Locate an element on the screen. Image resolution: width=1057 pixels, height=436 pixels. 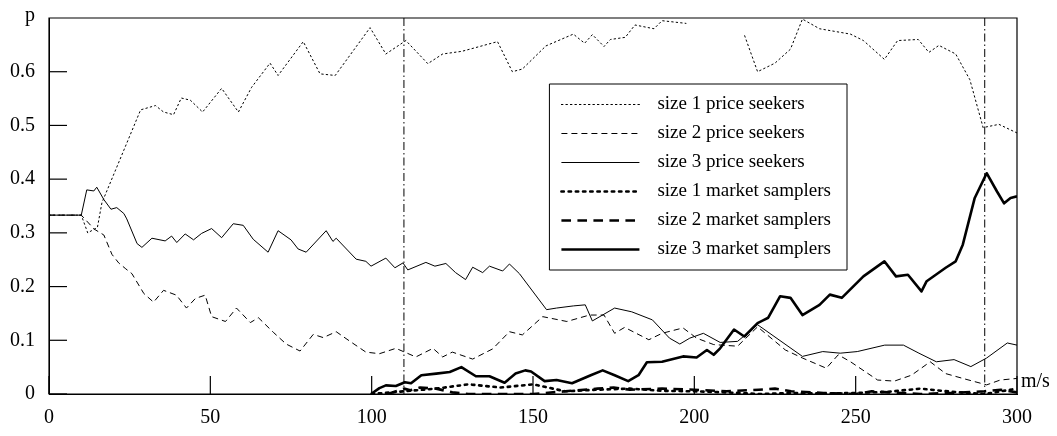
x-tick-label: 100 is located at coordinates (371, 416).